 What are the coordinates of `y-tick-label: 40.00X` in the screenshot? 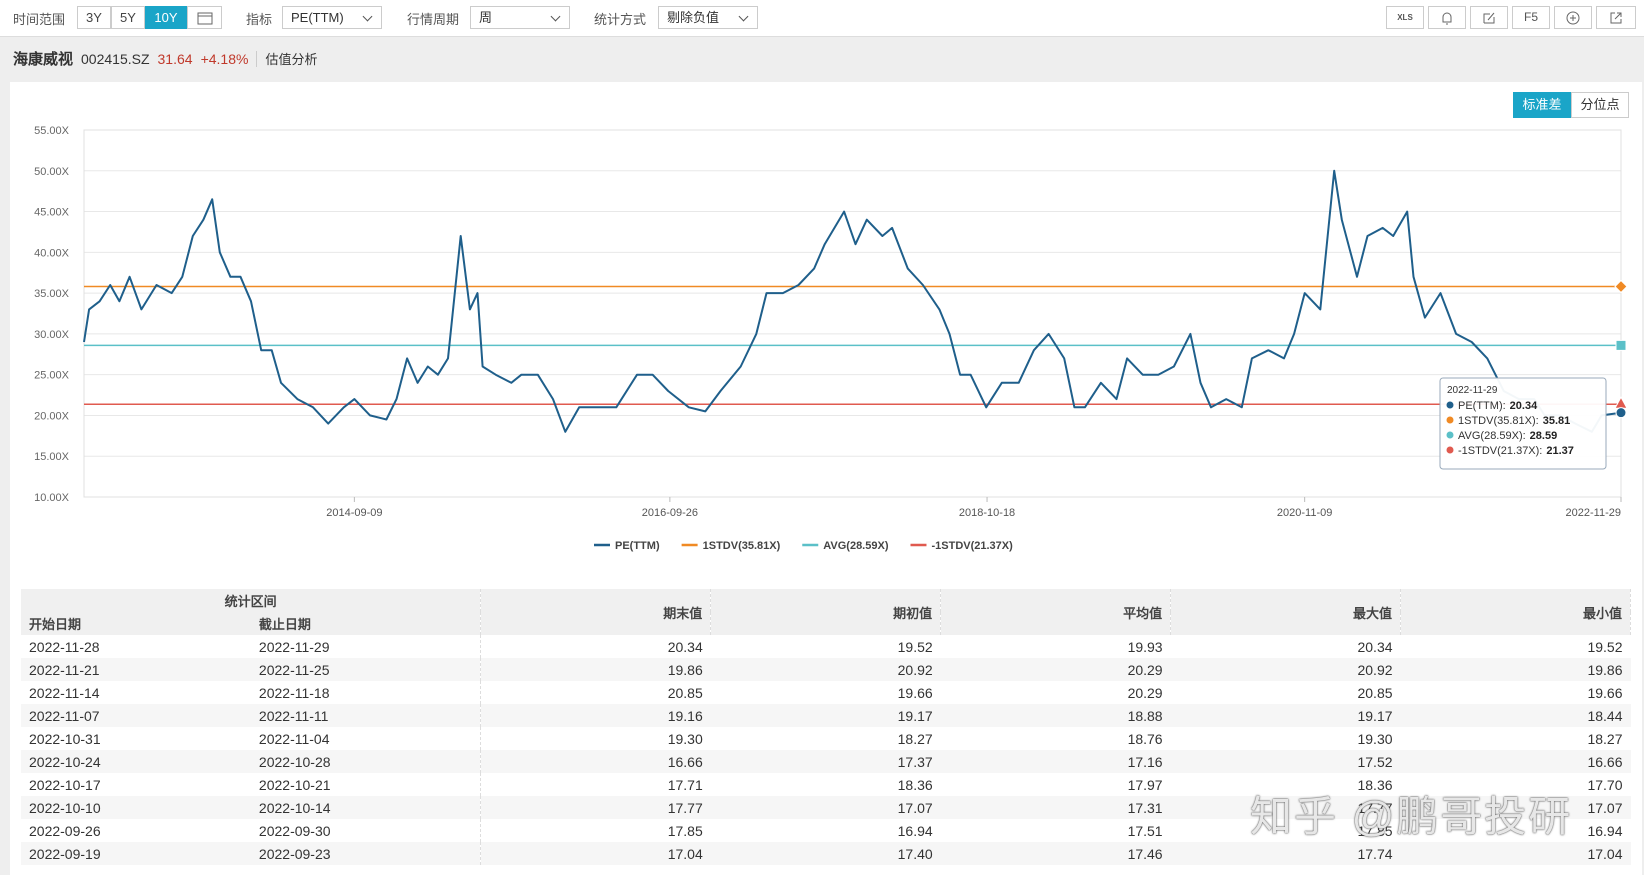 It's located at (52, 253).